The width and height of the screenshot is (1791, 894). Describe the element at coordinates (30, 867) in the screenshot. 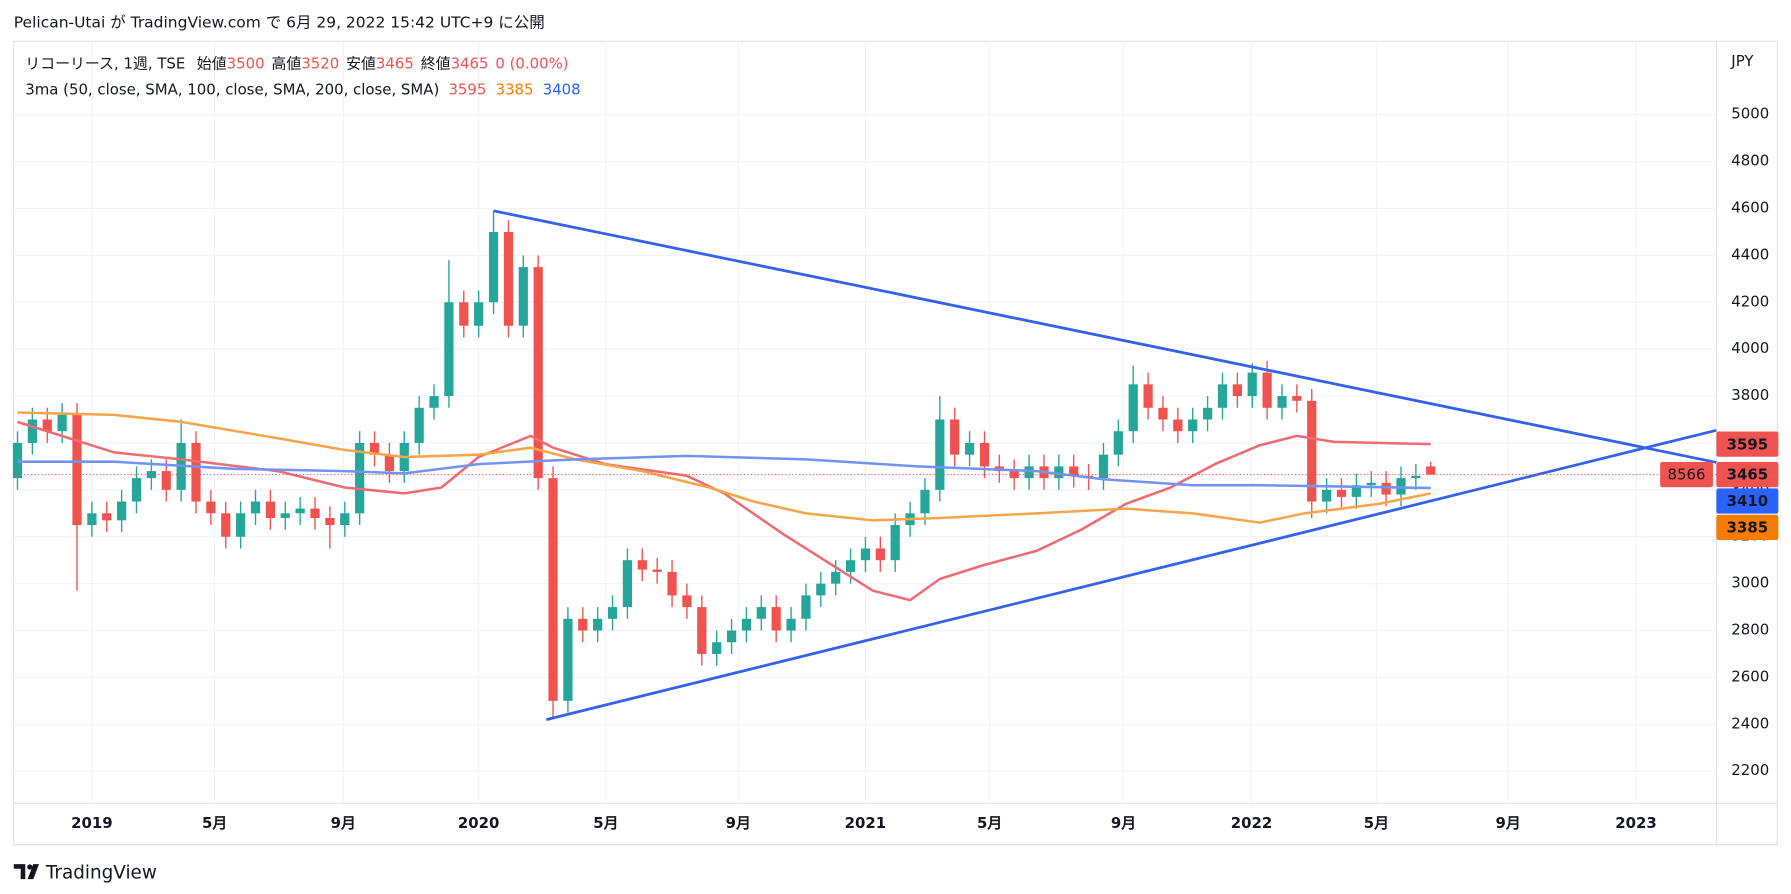

I see `logo-dot` at that location.